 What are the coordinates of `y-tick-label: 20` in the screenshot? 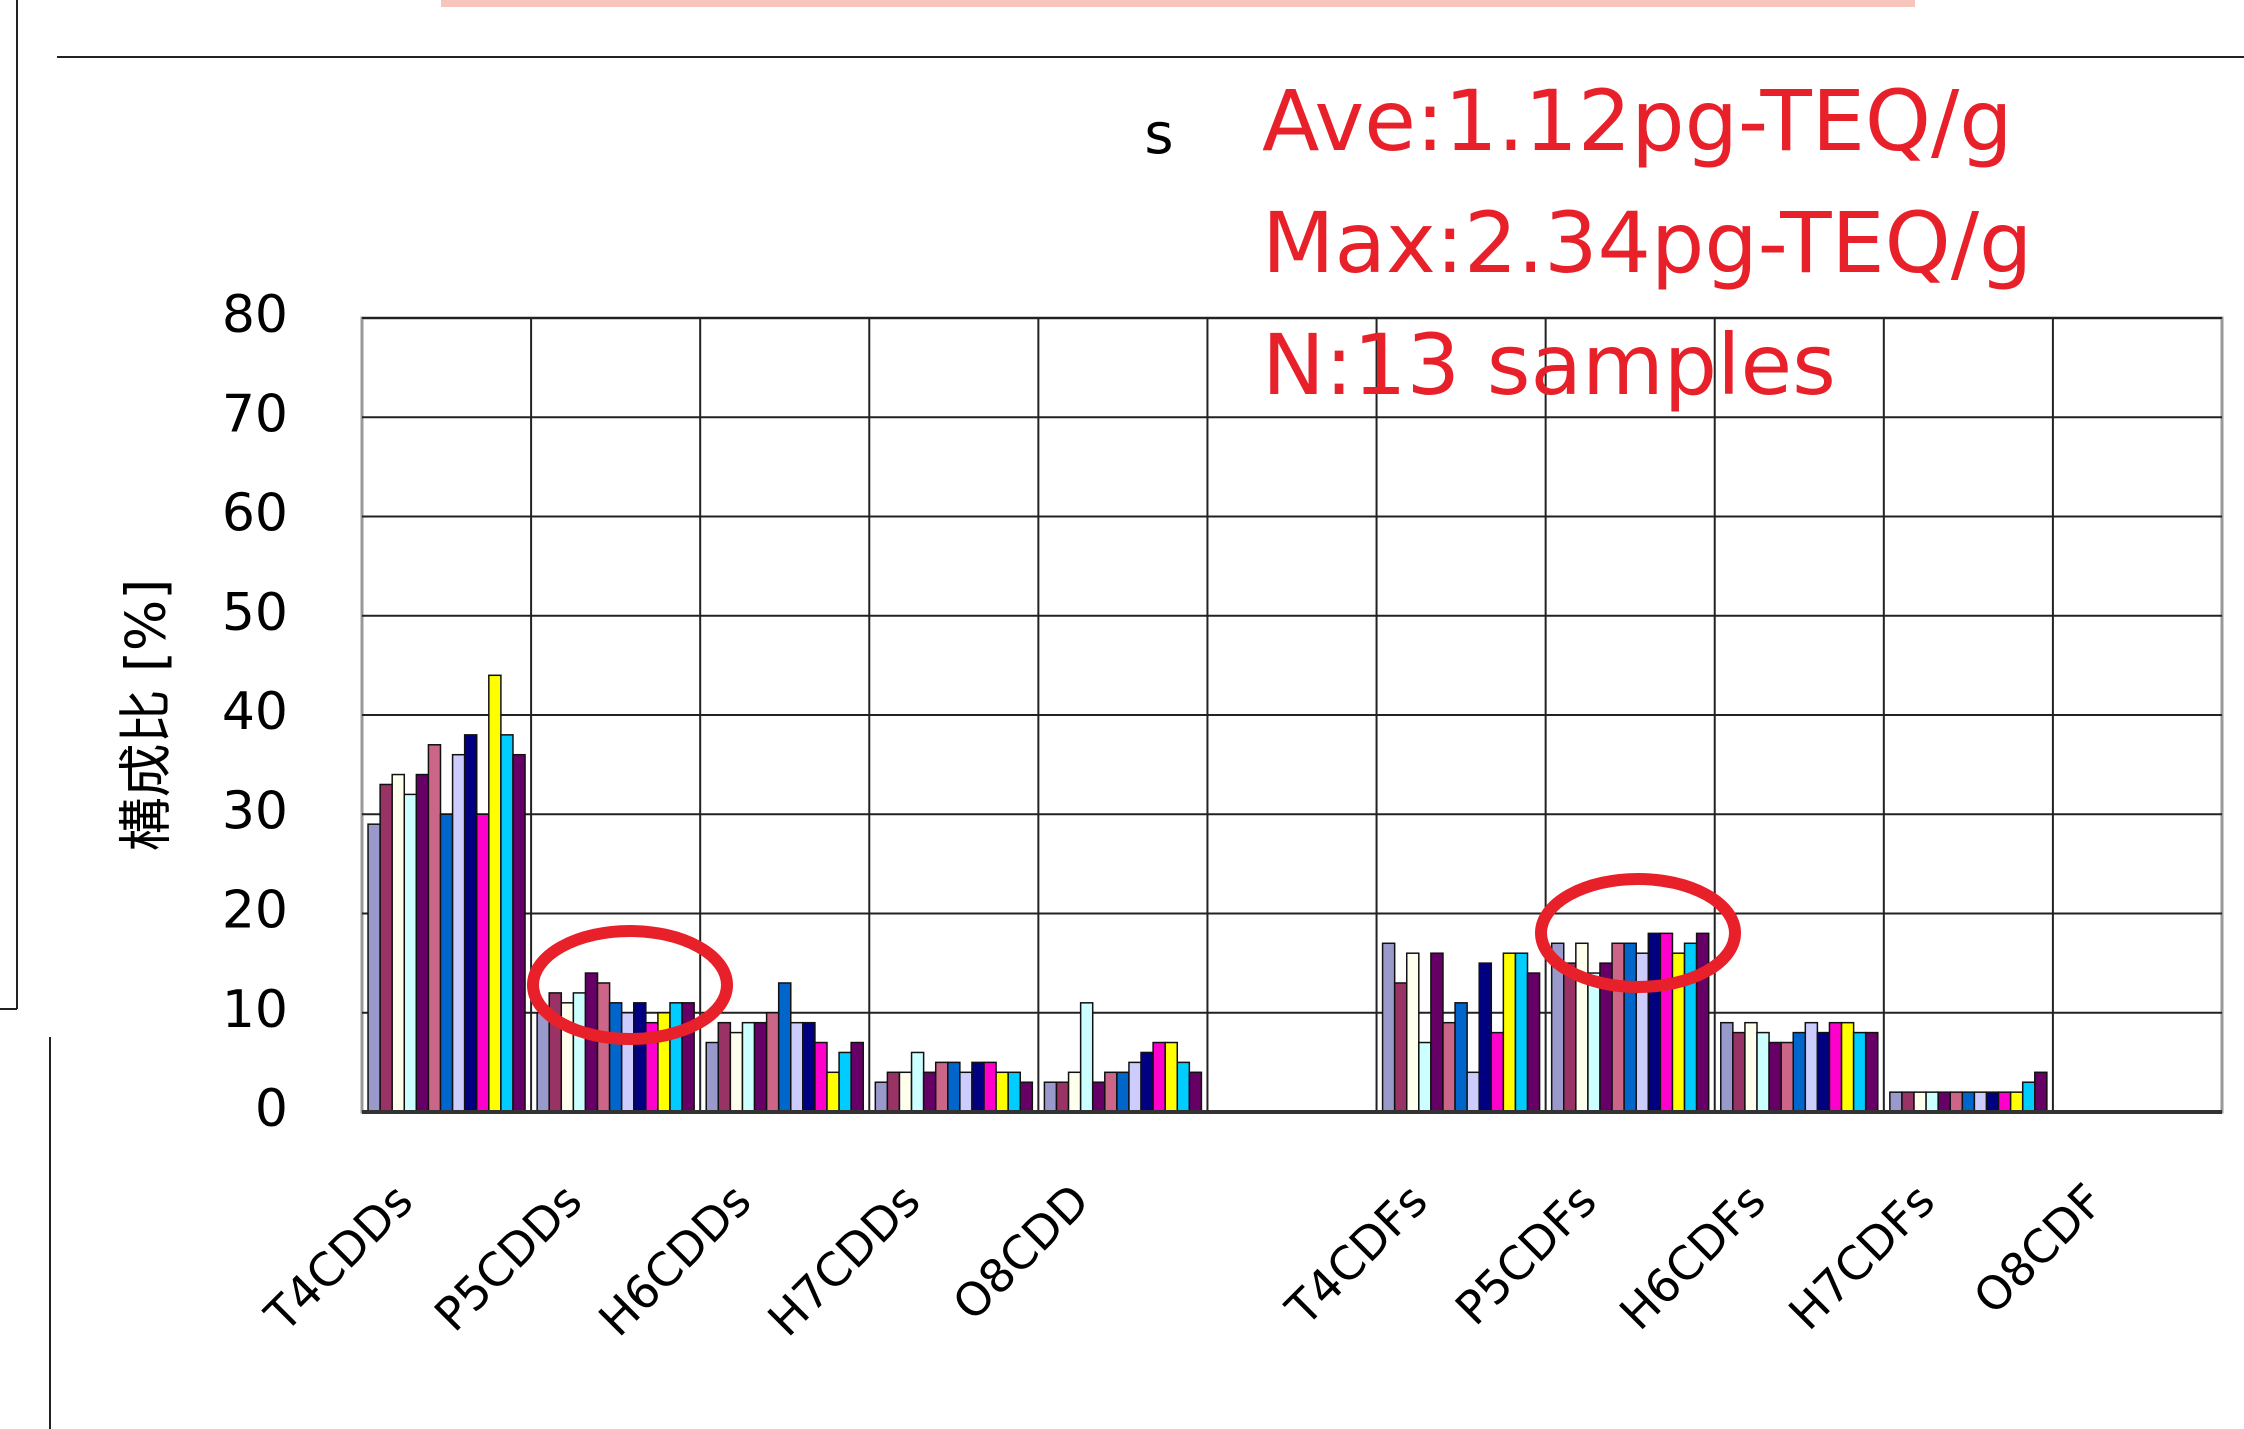 It's located at (255, 911).